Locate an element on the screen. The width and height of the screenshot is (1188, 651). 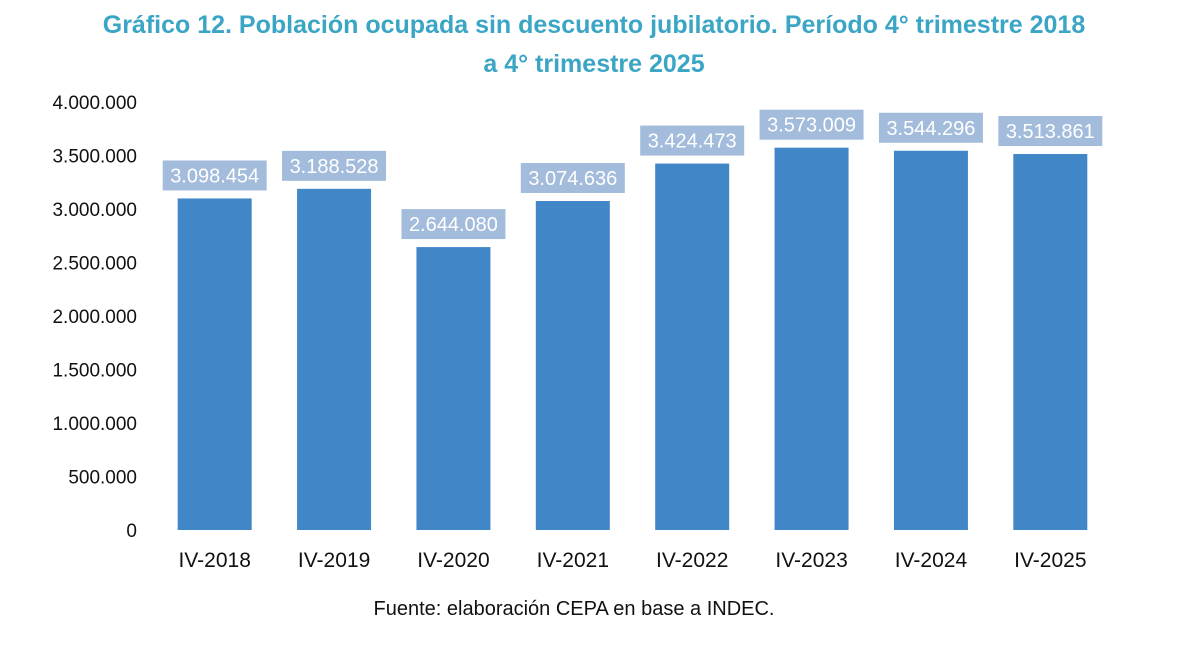
data-label: 3.098.454 is located at coordinates (214, 176).